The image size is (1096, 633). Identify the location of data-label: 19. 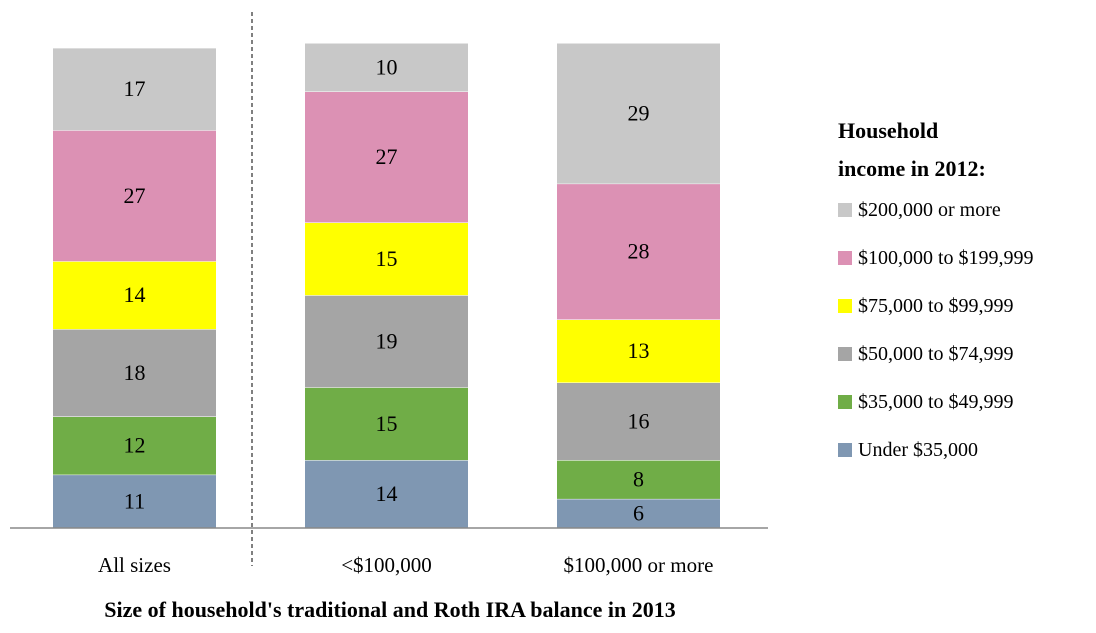
(387, 340).